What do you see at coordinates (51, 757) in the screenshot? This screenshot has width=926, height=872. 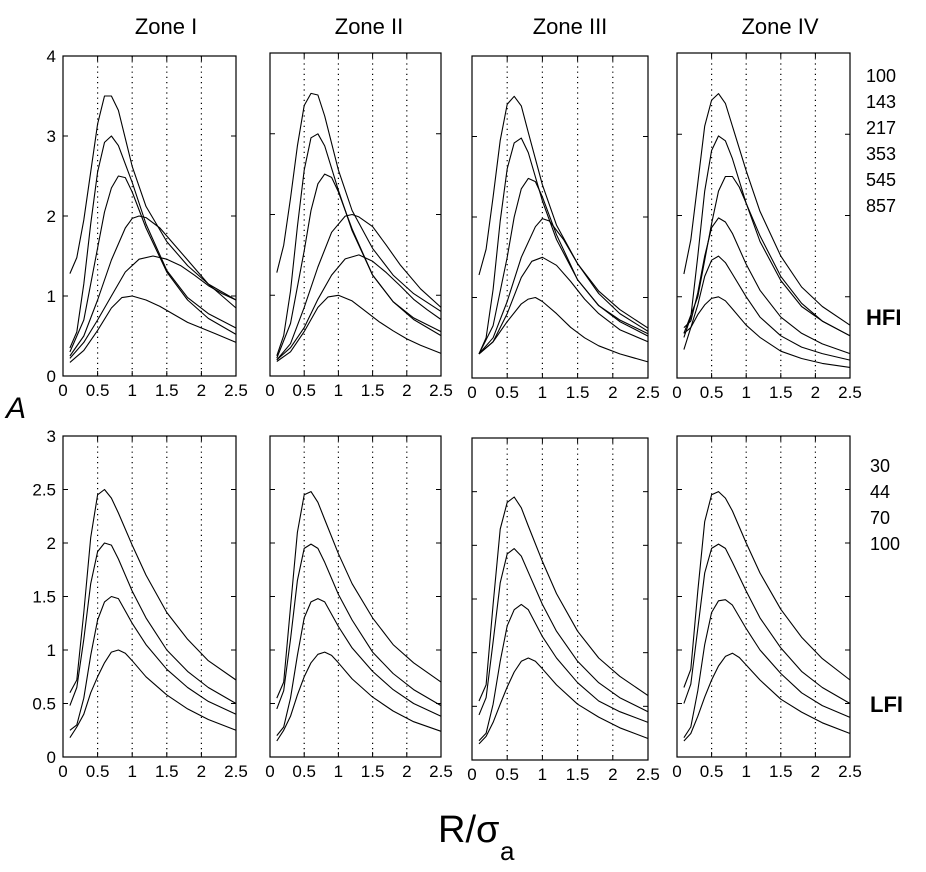 I see `y-tick-label: 0` at bounding box center [51, 757].